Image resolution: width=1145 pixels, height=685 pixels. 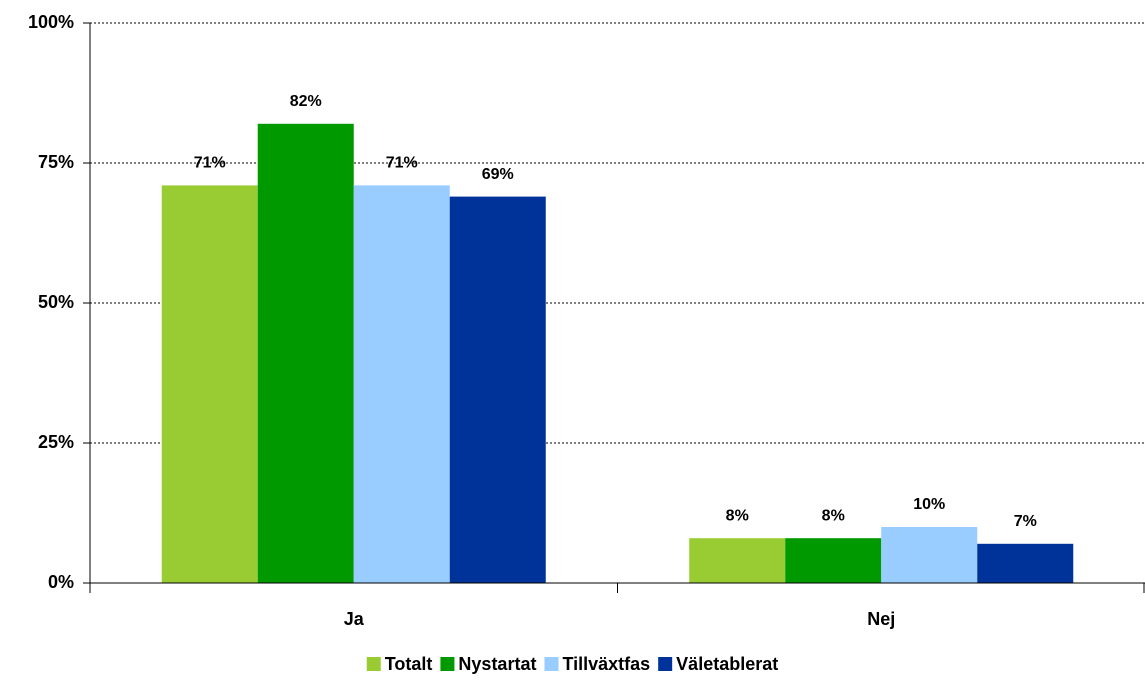 I want to click on legend-label: Nystartat, so click(x=497, y=664).